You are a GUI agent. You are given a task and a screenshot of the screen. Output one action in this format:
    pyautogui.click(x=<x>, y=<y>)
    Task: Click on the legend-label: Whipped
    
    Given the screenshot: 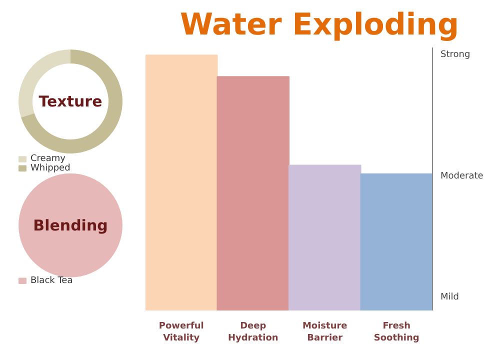 What is the action you would take?
    pyautogui.click(x=50, y=168)
    